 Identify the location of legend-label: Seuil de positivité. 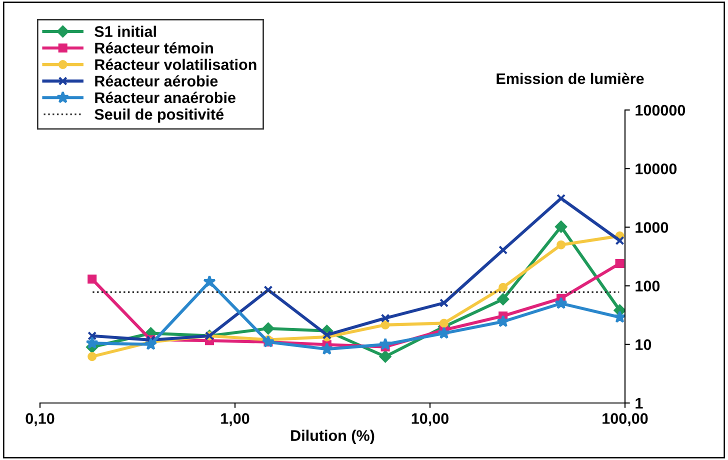
(159, 115).